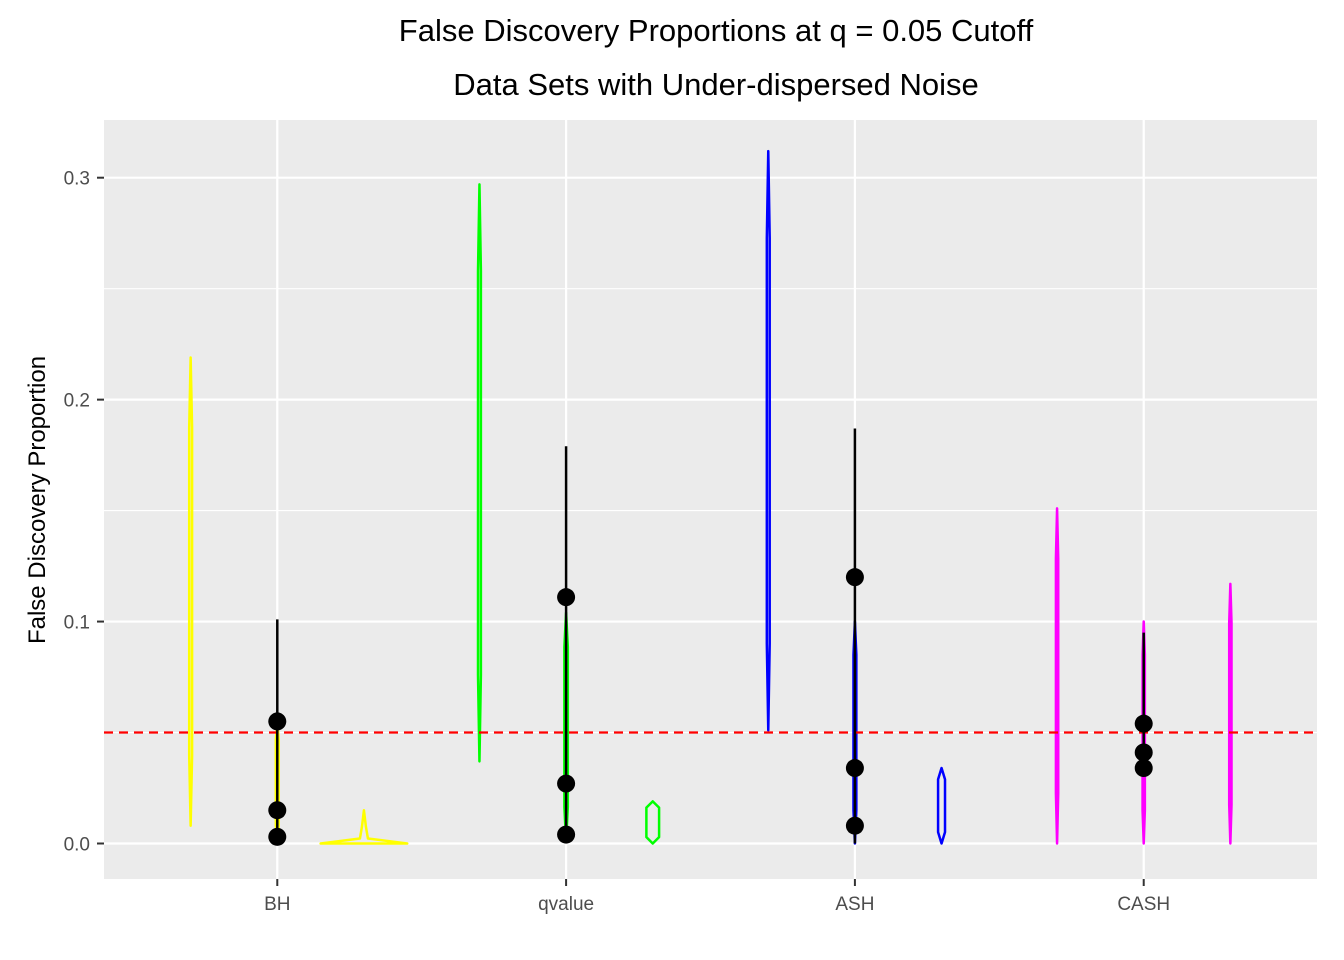  What do you see at coordinates (77, 623) in the screenshot?
I see `y-tick-label: 0.1` at bounding box center [77, 623].